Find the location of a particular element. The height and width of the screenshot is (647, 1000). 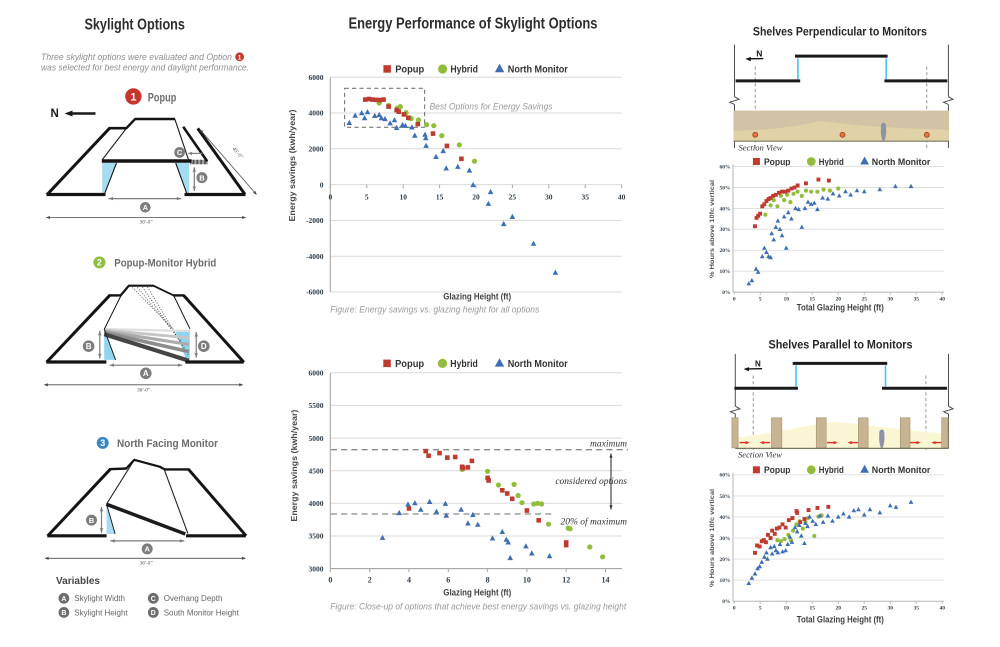

svg-text: 30% is located at coordinates (725, 539).